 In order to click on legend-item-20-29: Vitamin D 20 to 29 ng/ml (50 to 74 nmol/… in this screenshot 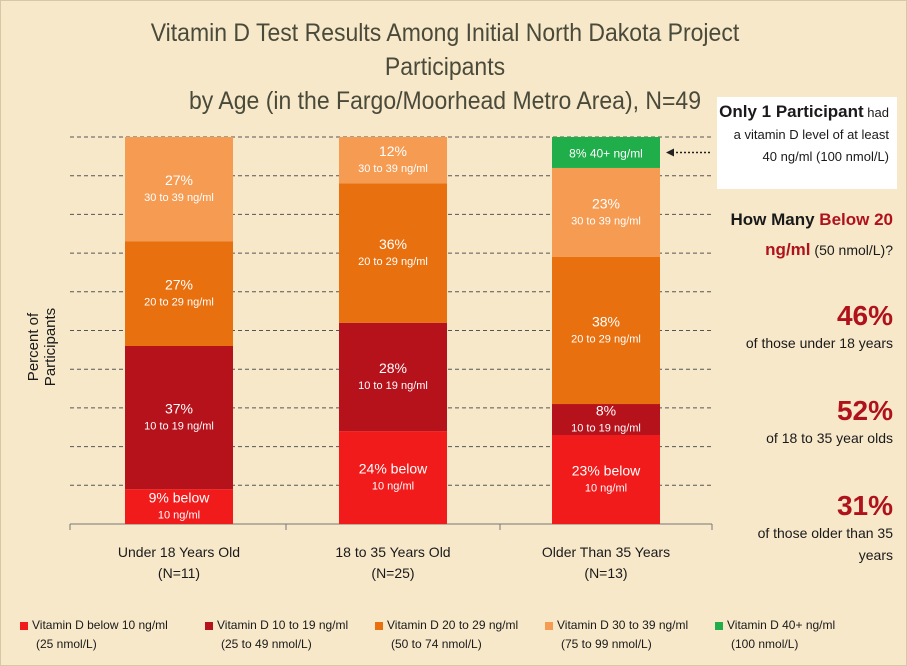, I will do `click(446, 635)`.